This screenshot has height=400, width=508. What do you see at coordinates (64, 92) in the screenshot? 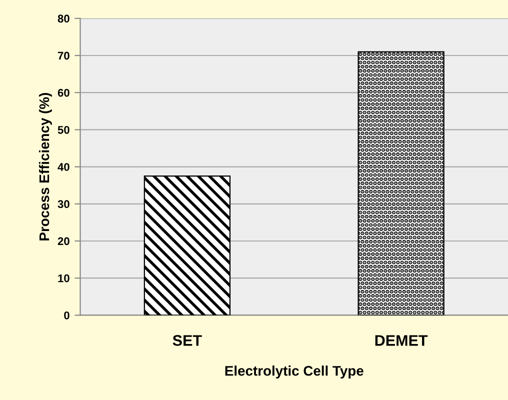
I see `y-tick-label: 60` at bounding box center [64, 92].